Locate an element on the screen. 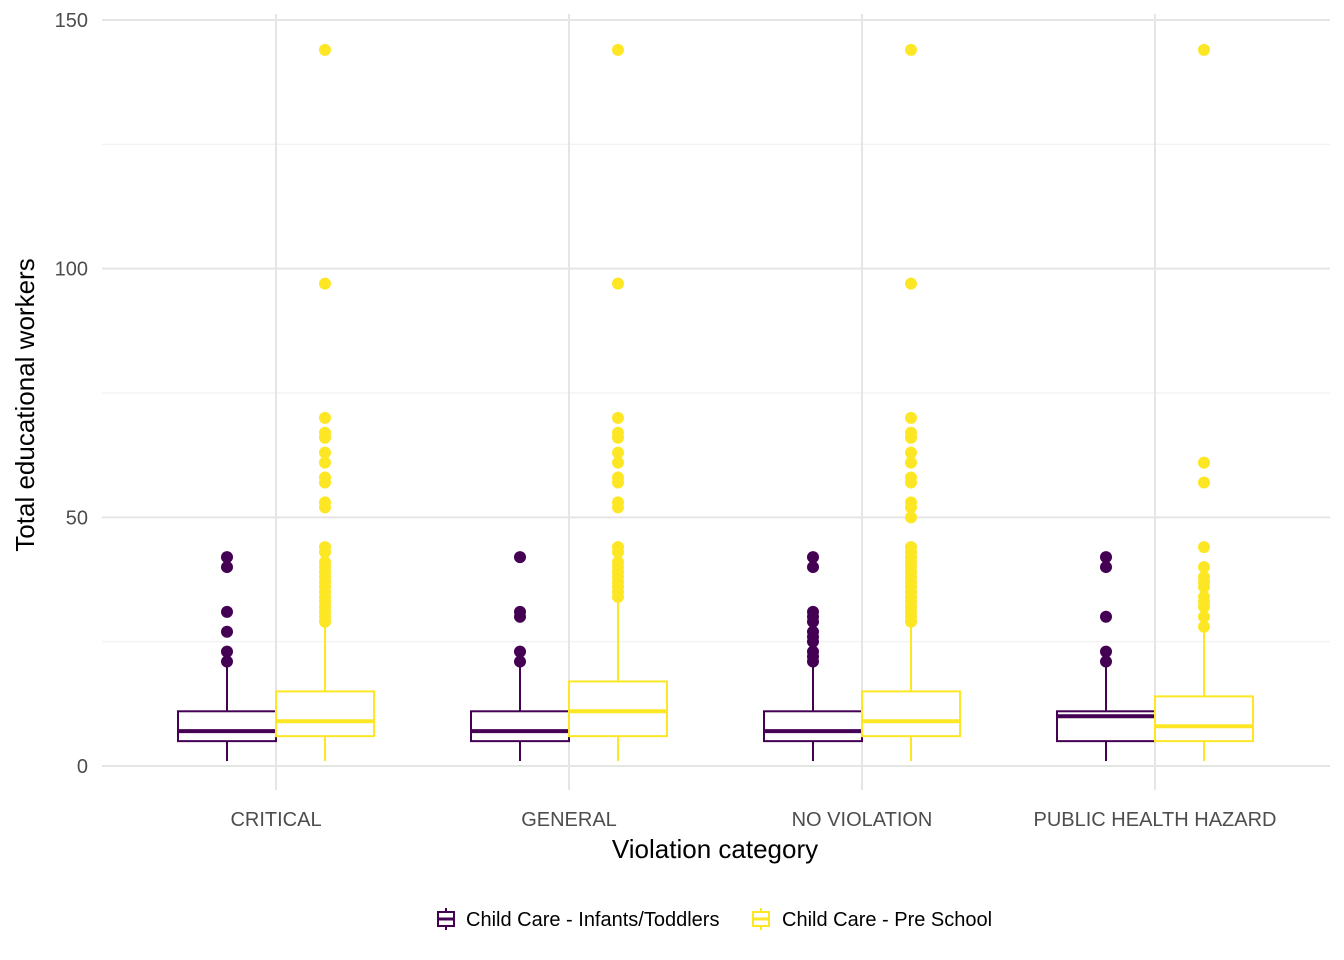  x-tick-label: NO VIOLATION is located at coordinates (862, 820).